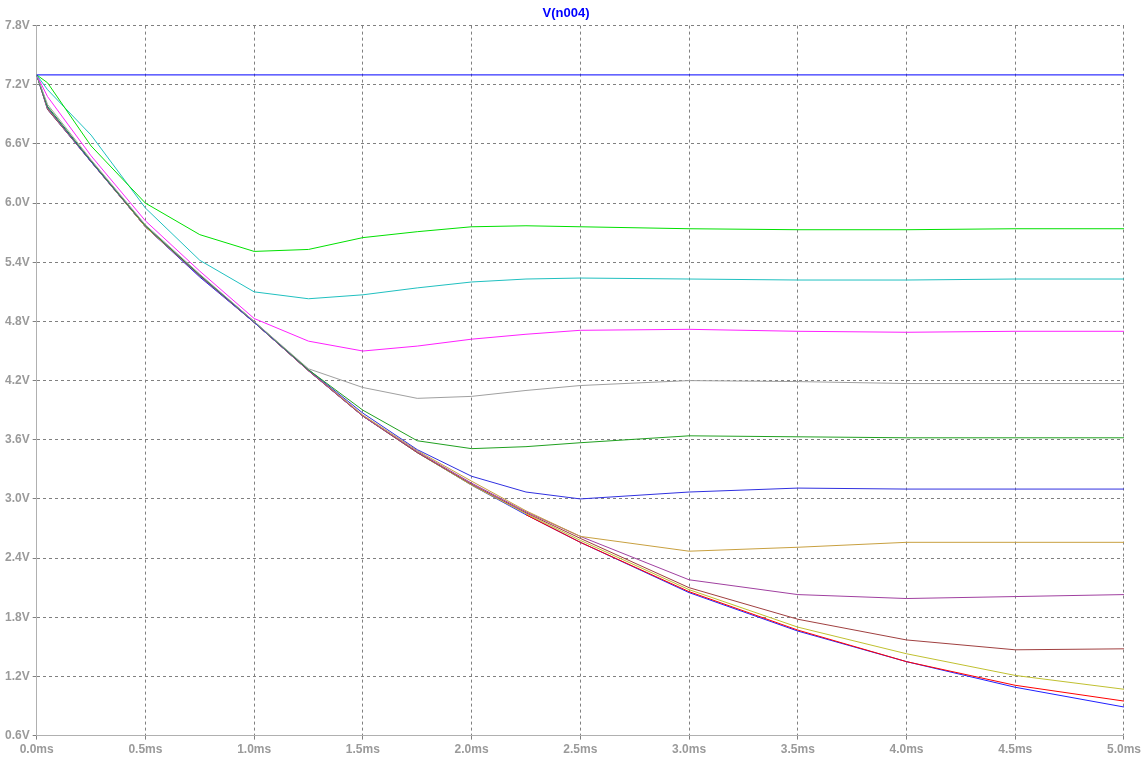 This screenshot has height=762, width=1144. What do you see at coordinates (17, 498) in the screenshot?
I see `y-tick-label: 3.0V` at bounding box center [17, 498].